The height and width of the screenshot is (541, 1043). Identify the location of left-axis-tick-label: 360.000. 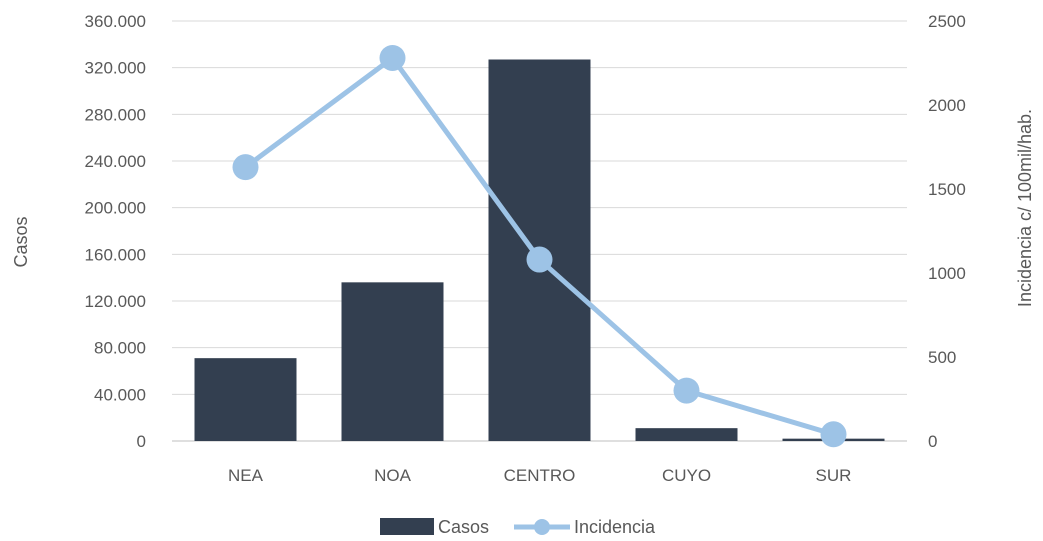
(115, 21).